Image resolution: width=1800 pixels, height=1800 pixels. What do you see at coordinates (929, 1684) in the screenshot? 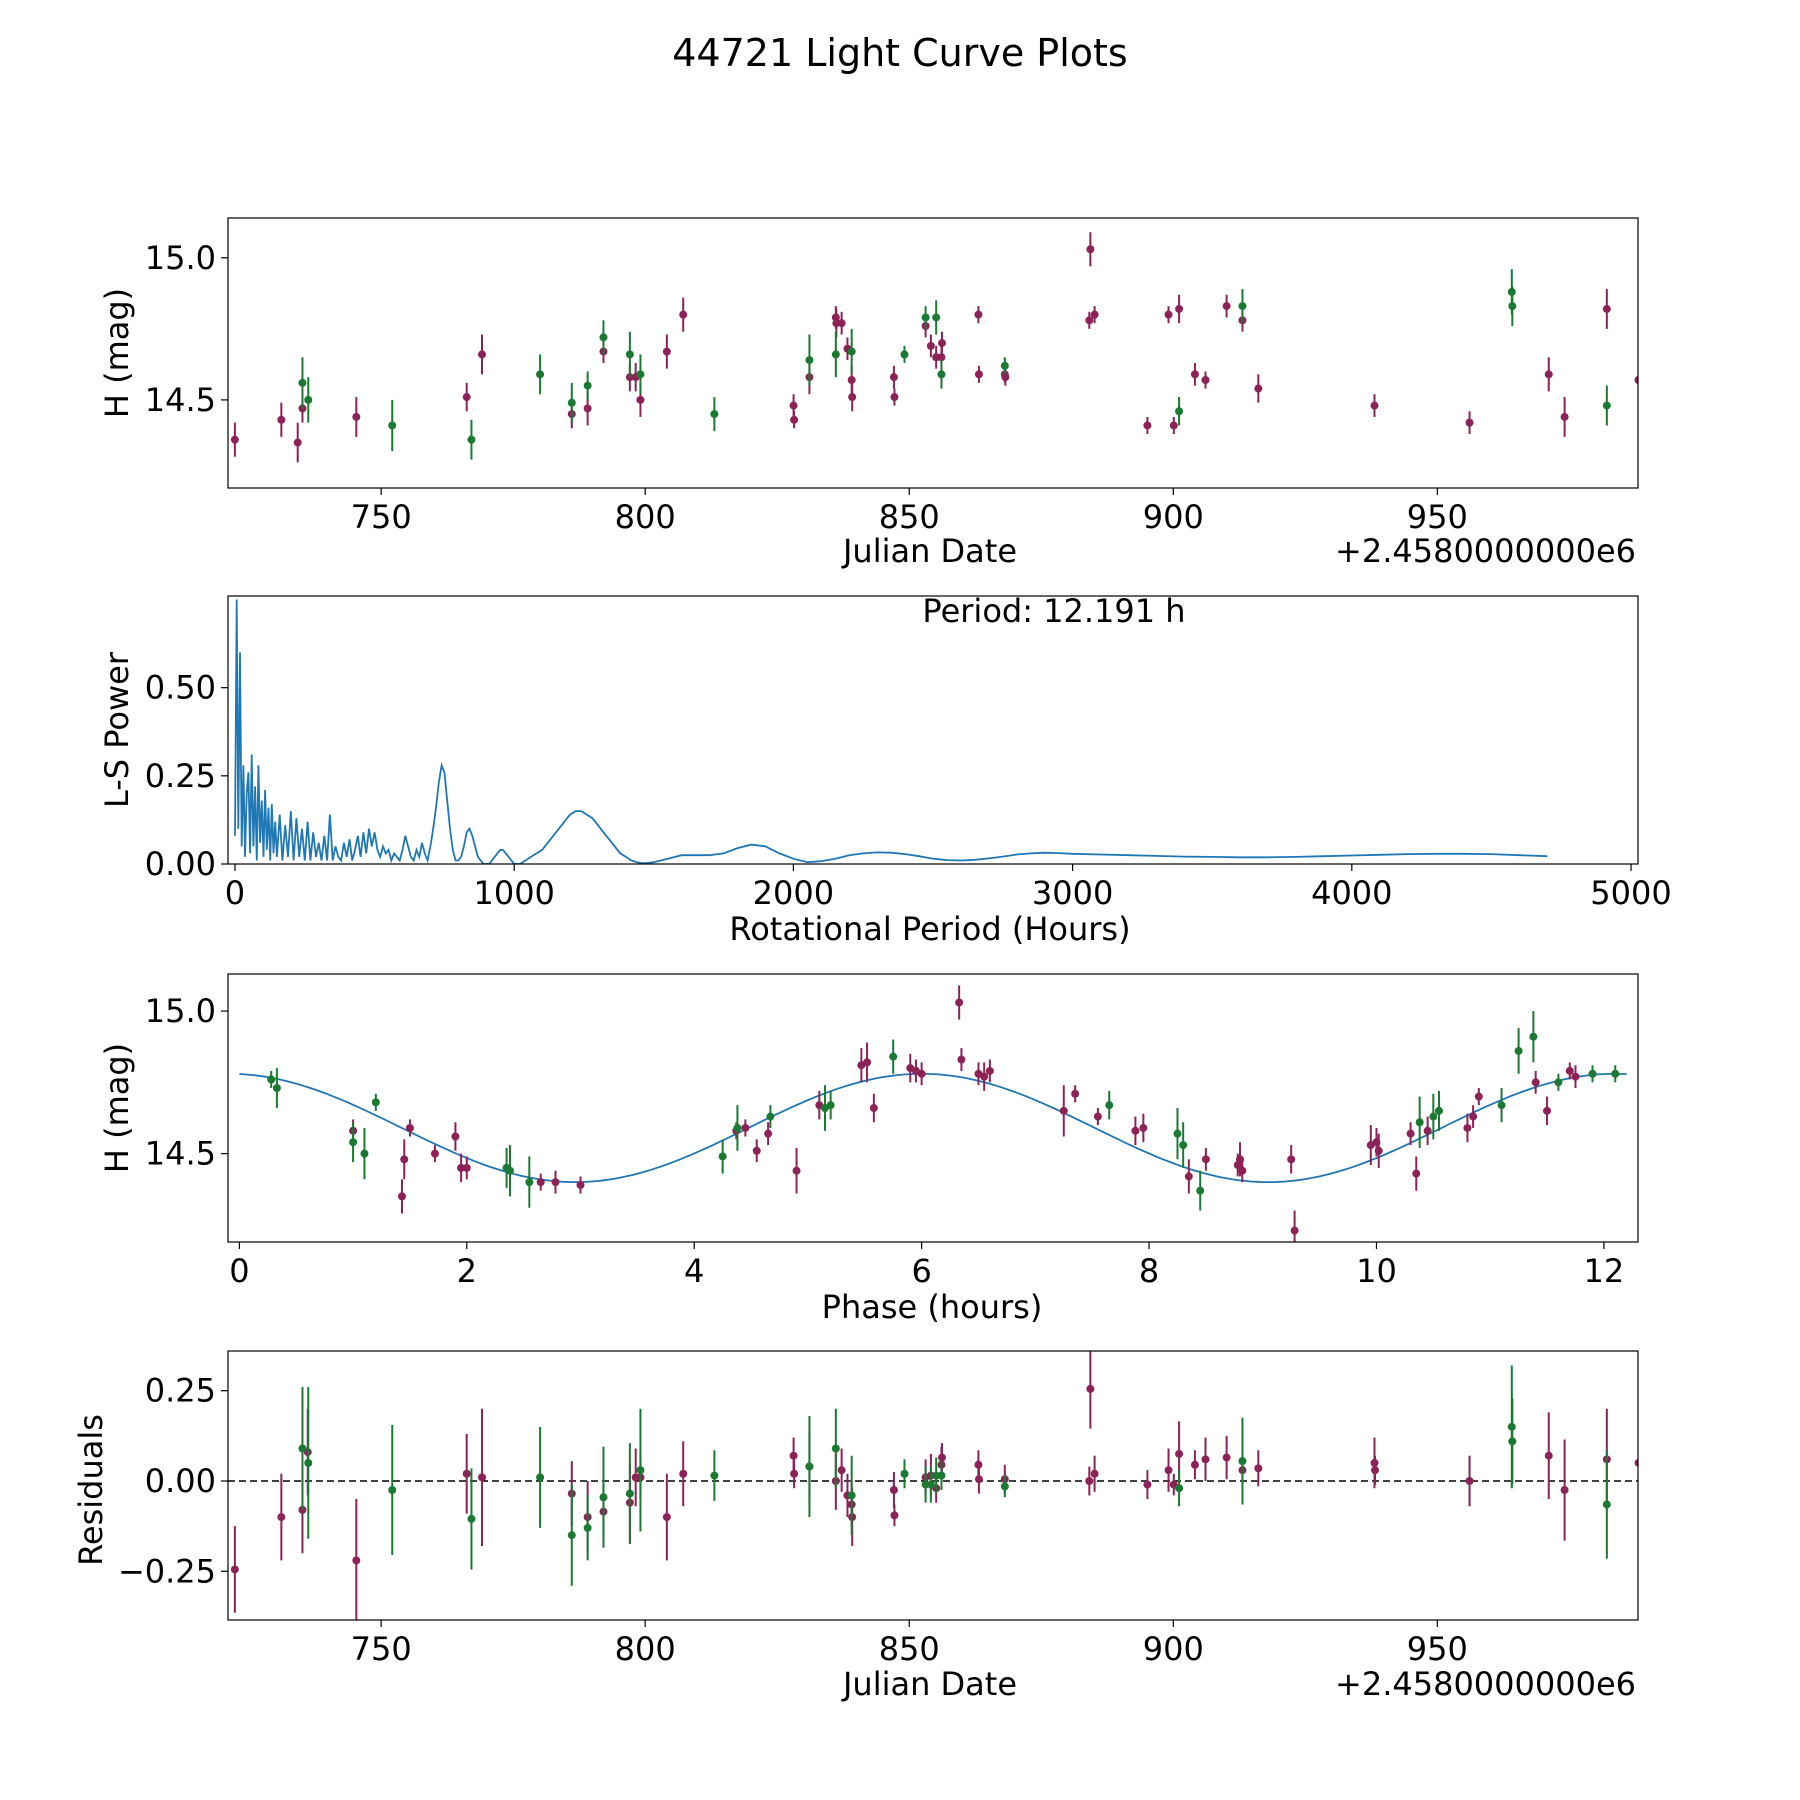
I see `residuals-x-label: Julian Date` at bounding box center [929, 1684].